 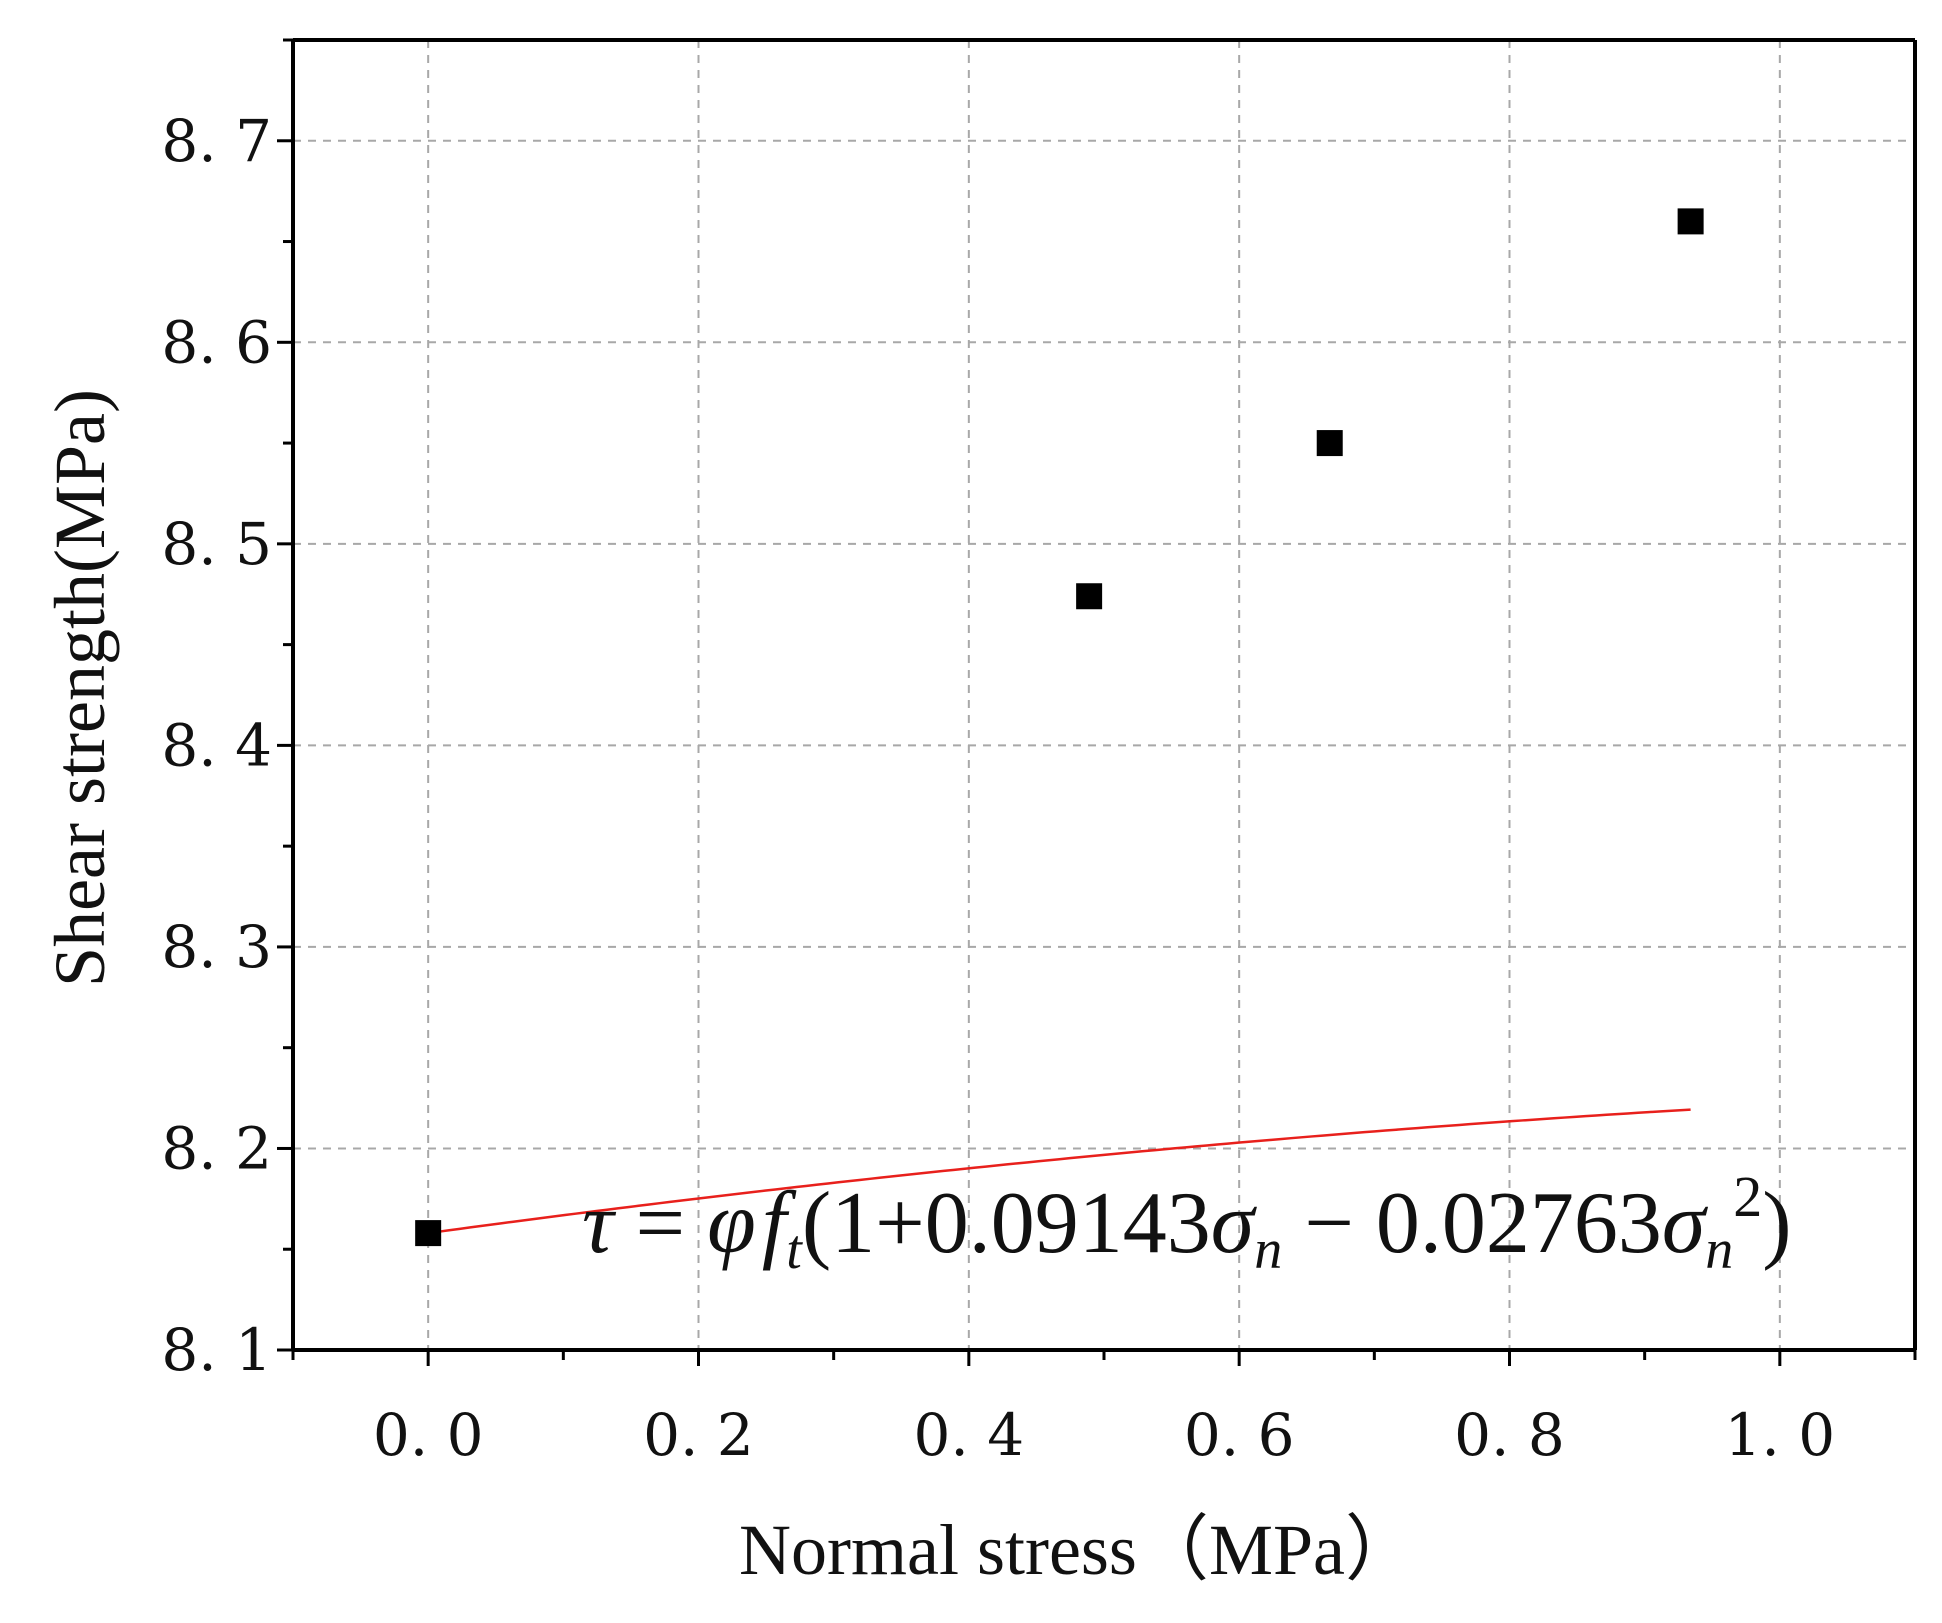 I want to click on y-axis-title: Shear strength(MPa), so click(x=80, y=688).